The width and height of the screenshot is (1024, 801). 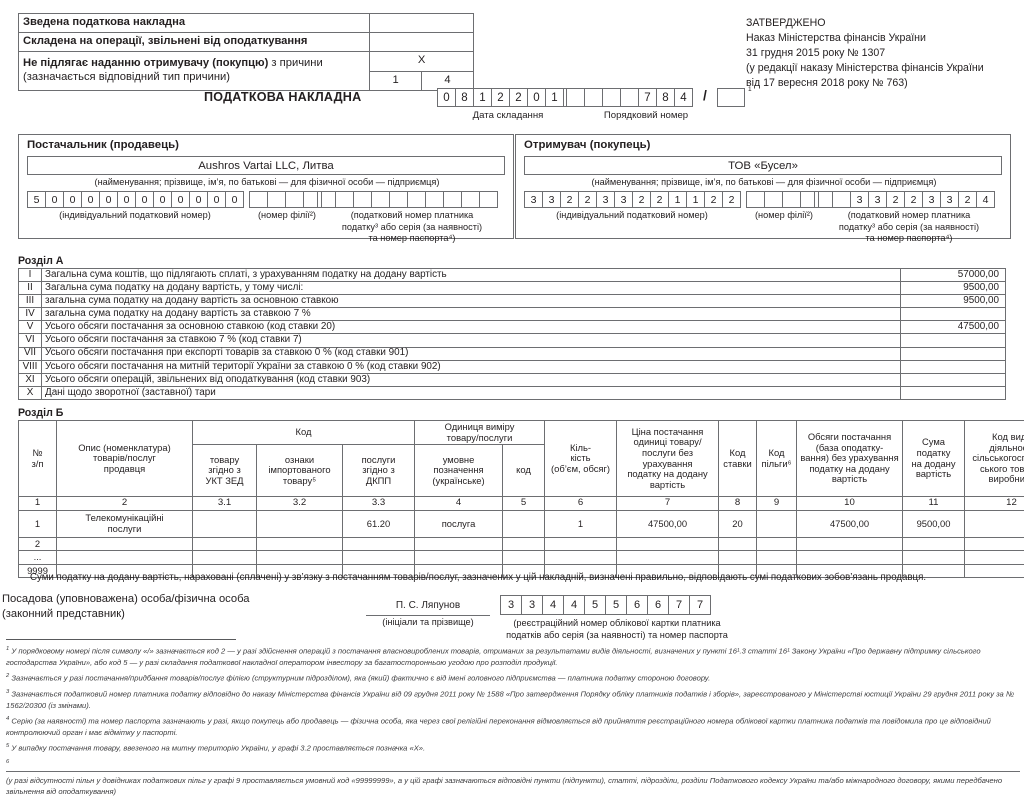 I want to click on signatory-reg-cells: 3 3 4 4 5 5 6 6 7 7, so click(x=605, y=605).